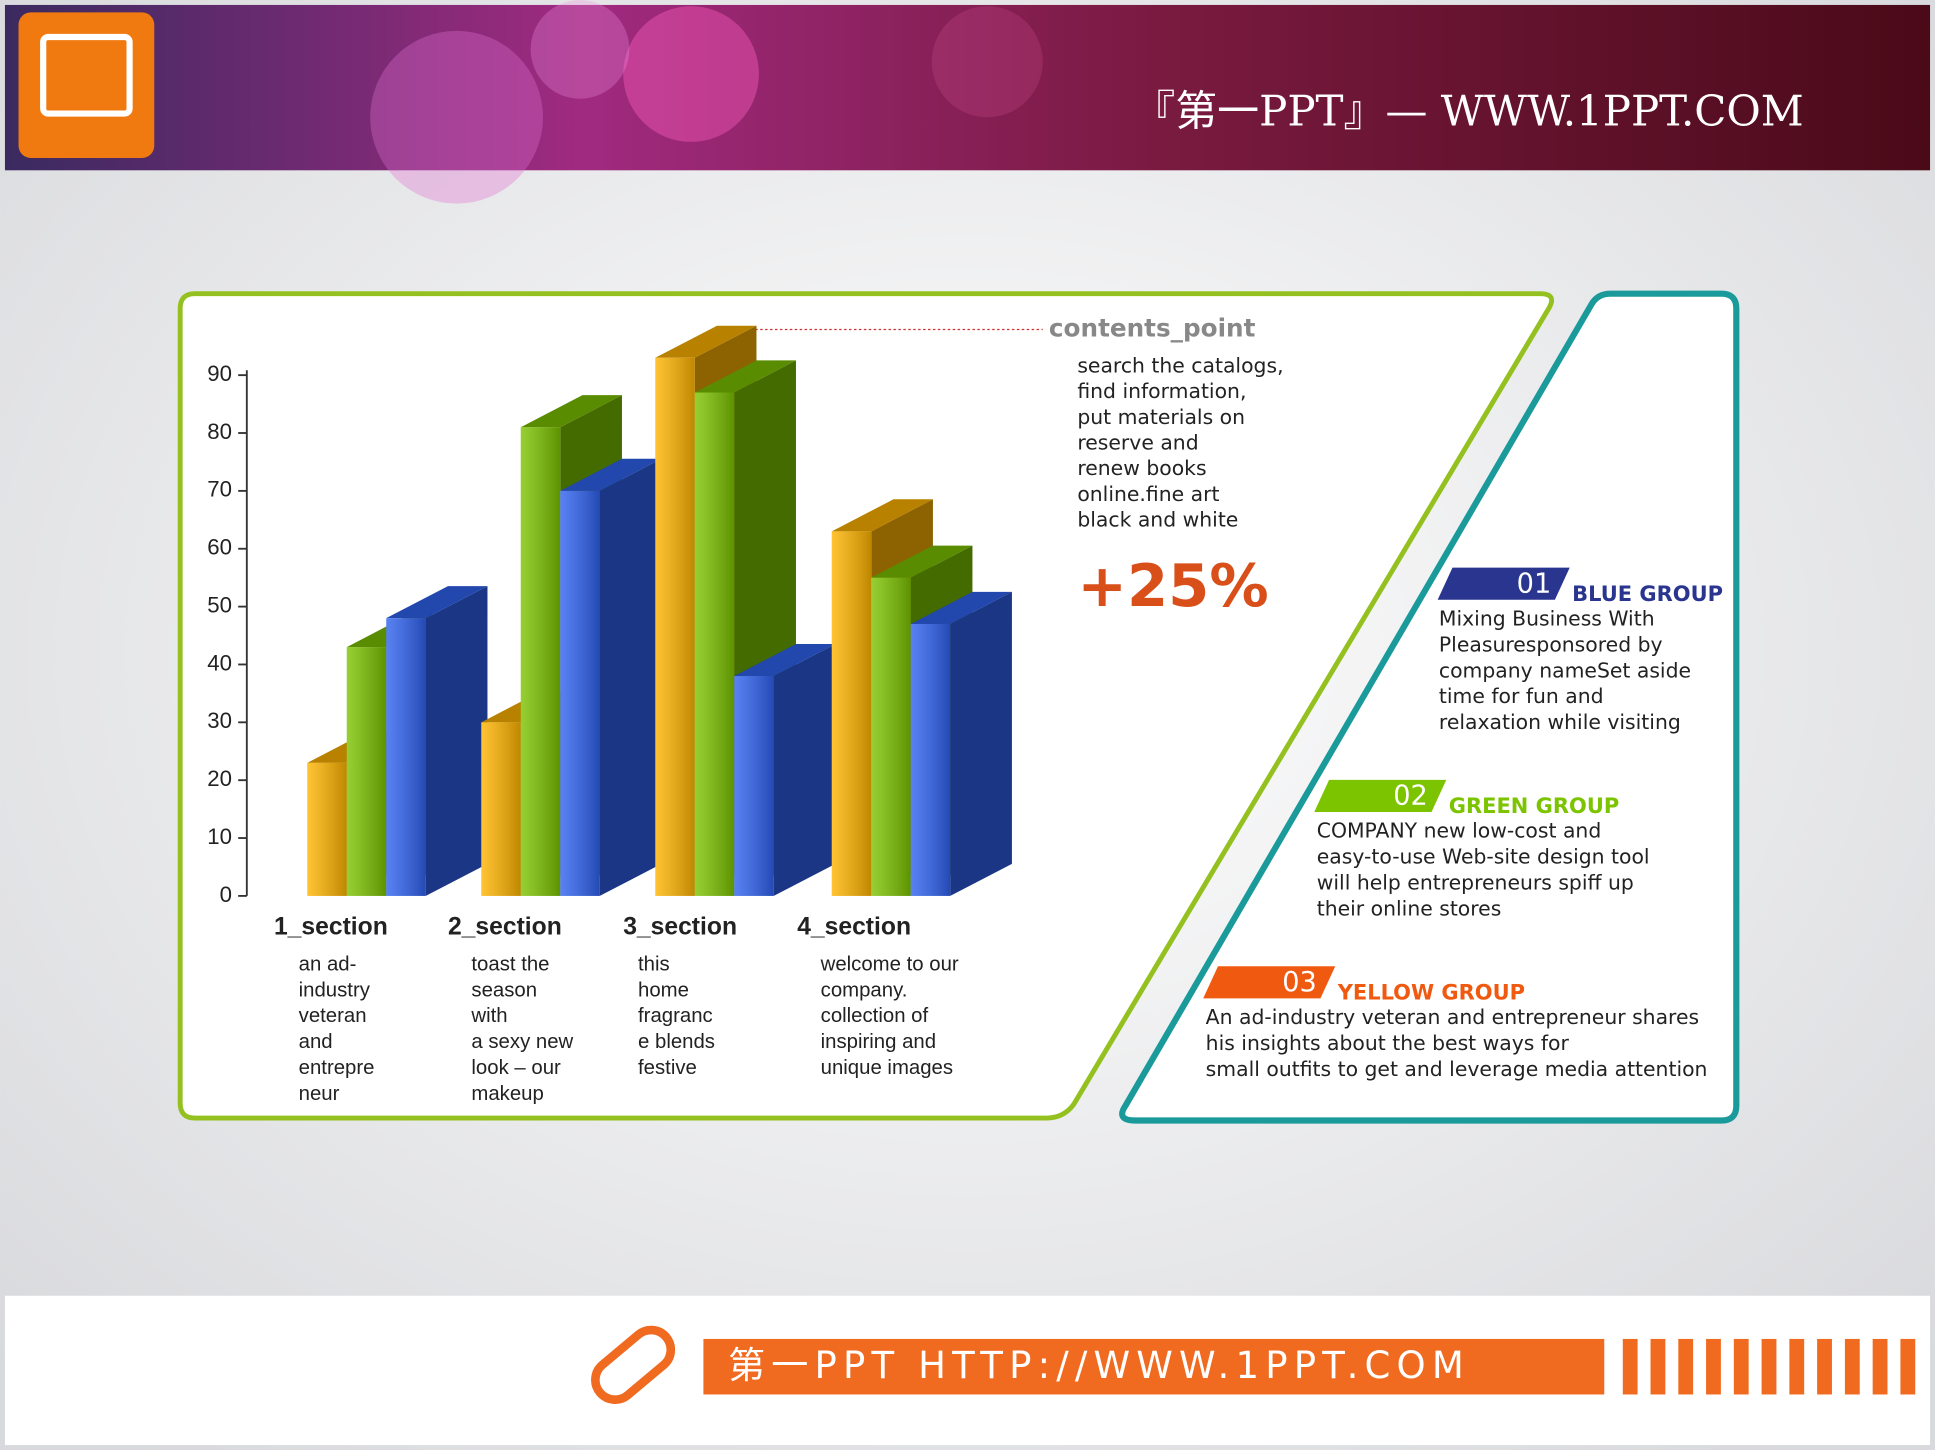 The height and width of the screenshot is (1450, 1935). Describe the element at coordinates (864, 990) in the screenshot. I see `section-text: company.` at that location.